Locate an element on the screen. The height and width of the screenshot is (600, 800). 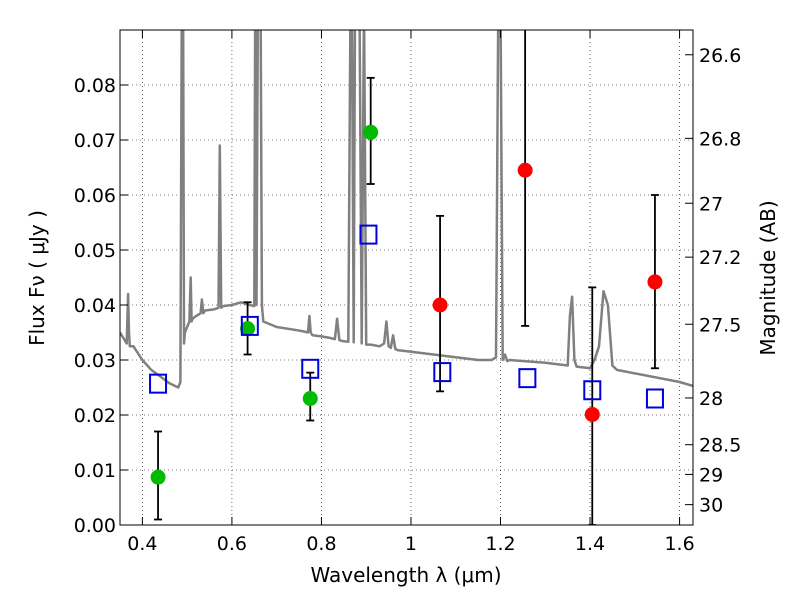
right-tick-label: 27.2 is located at coordinates (720, 258).